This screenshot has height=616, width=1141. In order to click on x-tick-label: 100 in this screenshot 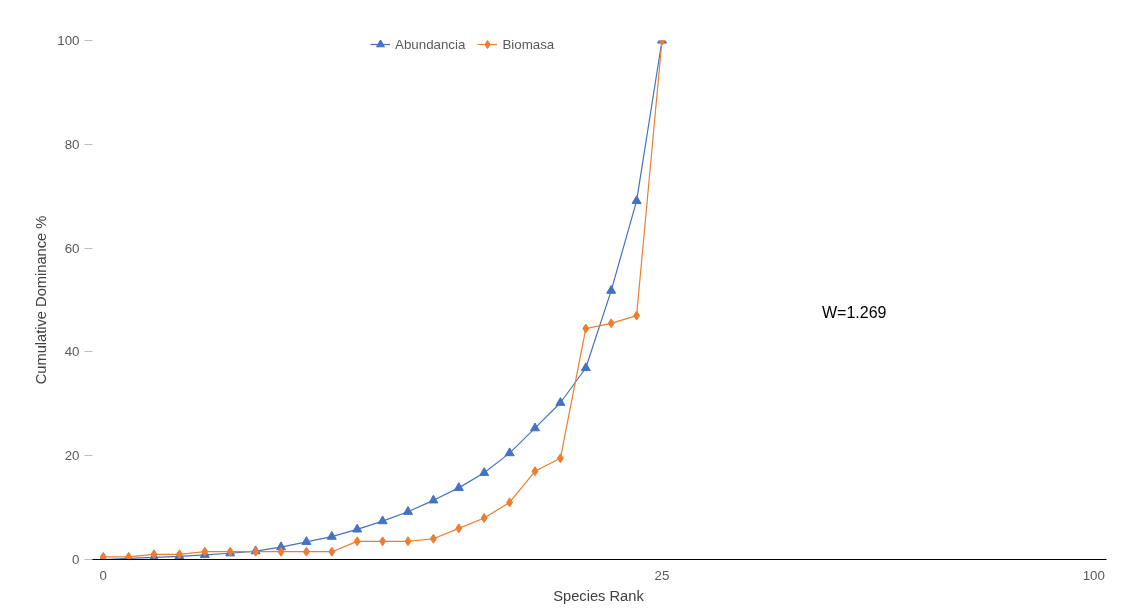, I will do `click(1093, 575)`.